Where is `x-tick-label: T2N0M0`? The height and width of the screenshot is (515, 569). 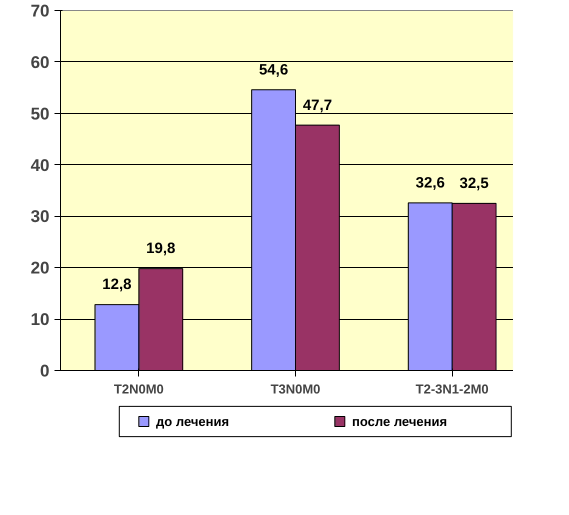 x-tick-label: T2N0M0 is located at coordinates (139, 389).